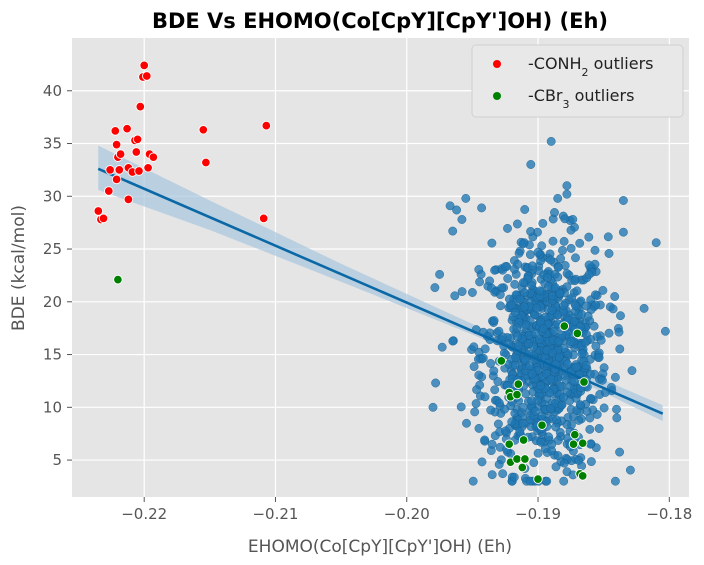  Describe the element at coordinates (581, 98) in the screenshot. I see `legend-label-cbr3: -CBr3 outliers` at that location.